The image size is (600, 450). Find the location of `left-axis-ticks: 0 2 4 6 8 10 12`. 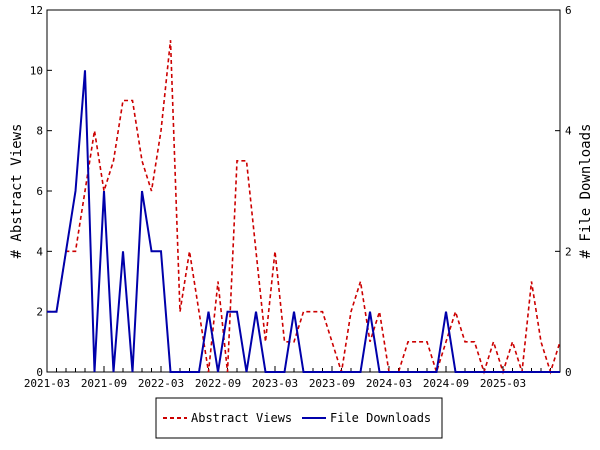

left-axis-ticks: 0 2 4 6 8 10 12 is located at coordinates (41, 191).